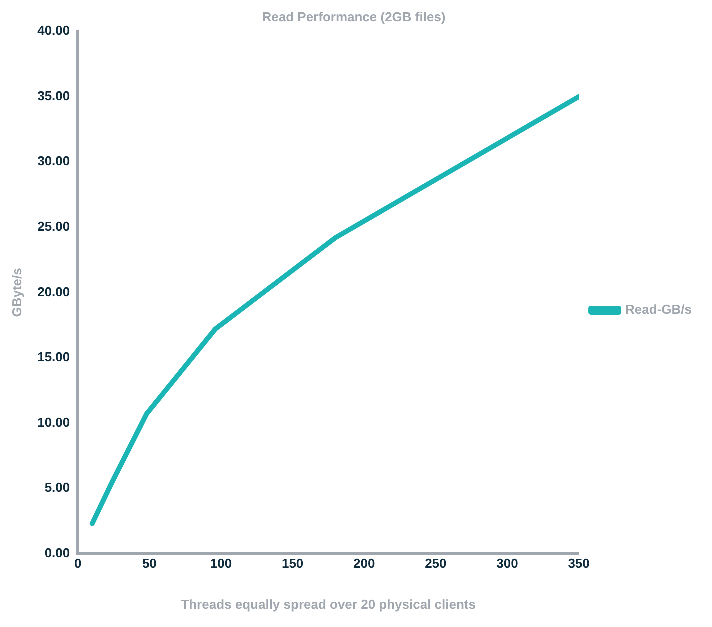  What do you see at coordinates (54, 292) in the screenshot?
I see `y-tick-label: 20.00` at bounding box center [54, 292].